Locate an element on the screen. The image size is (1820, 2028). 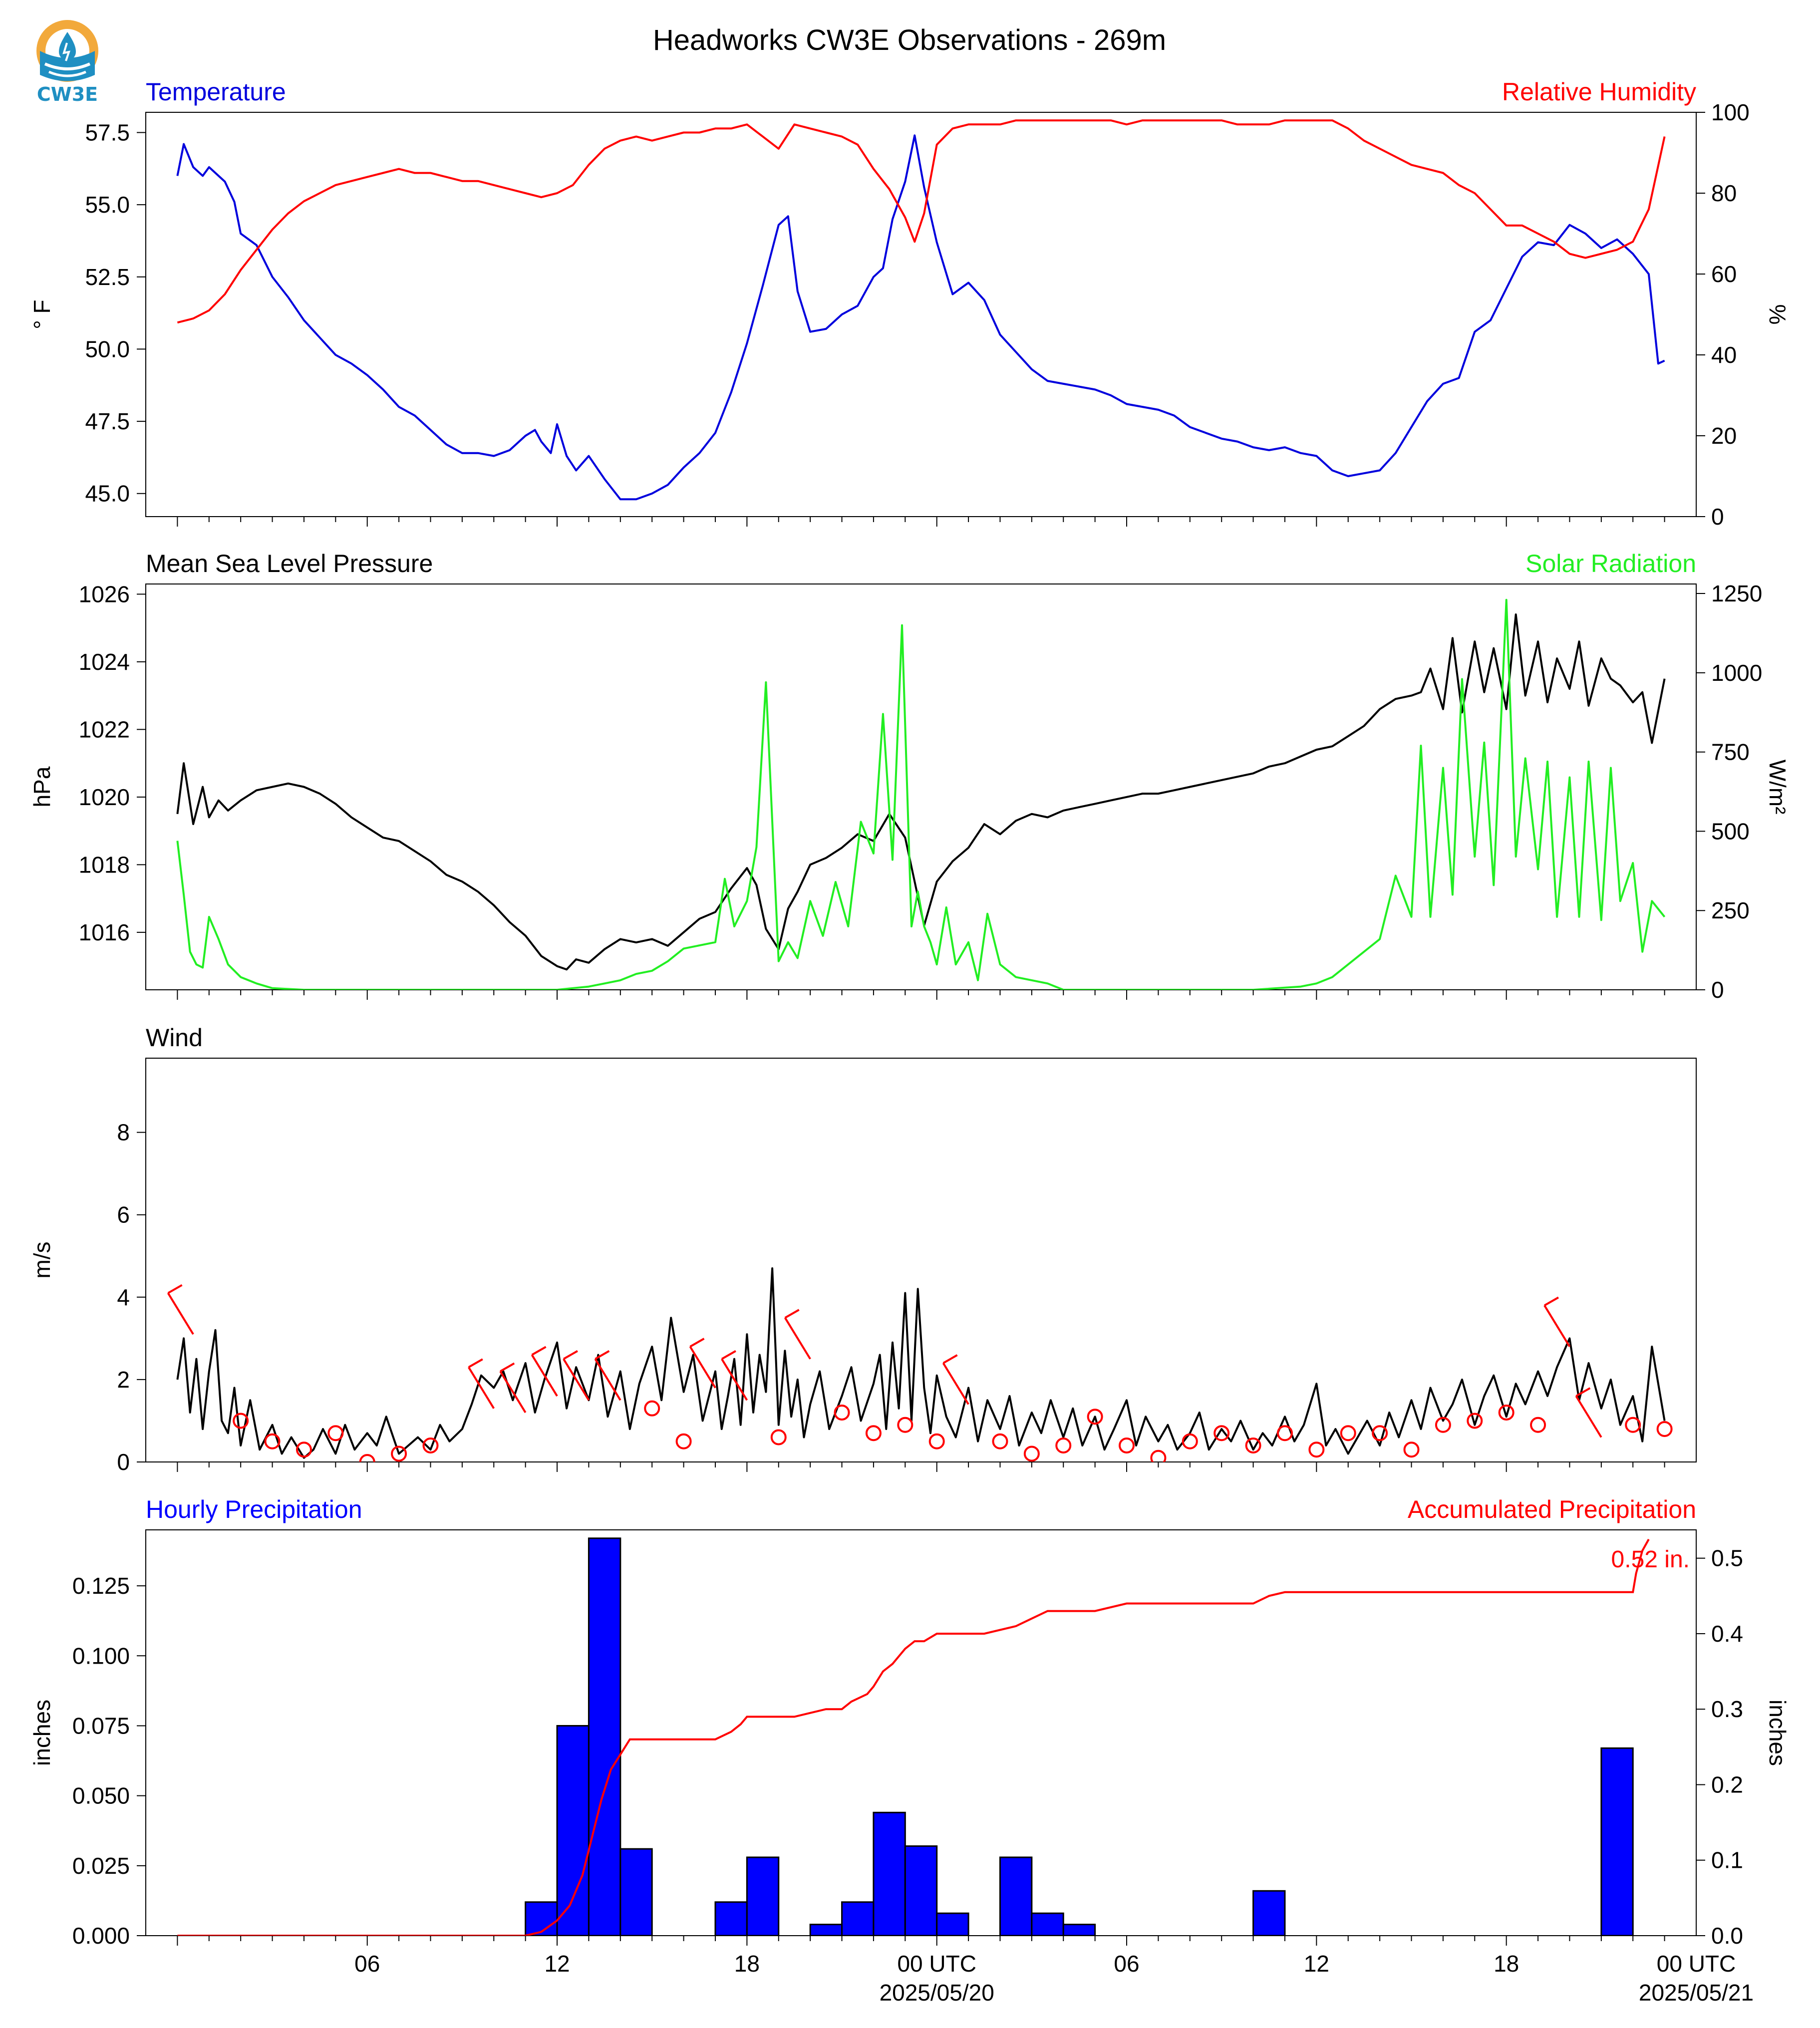
y-tick-label-right: 40 is located at coordinates (1724, 355).